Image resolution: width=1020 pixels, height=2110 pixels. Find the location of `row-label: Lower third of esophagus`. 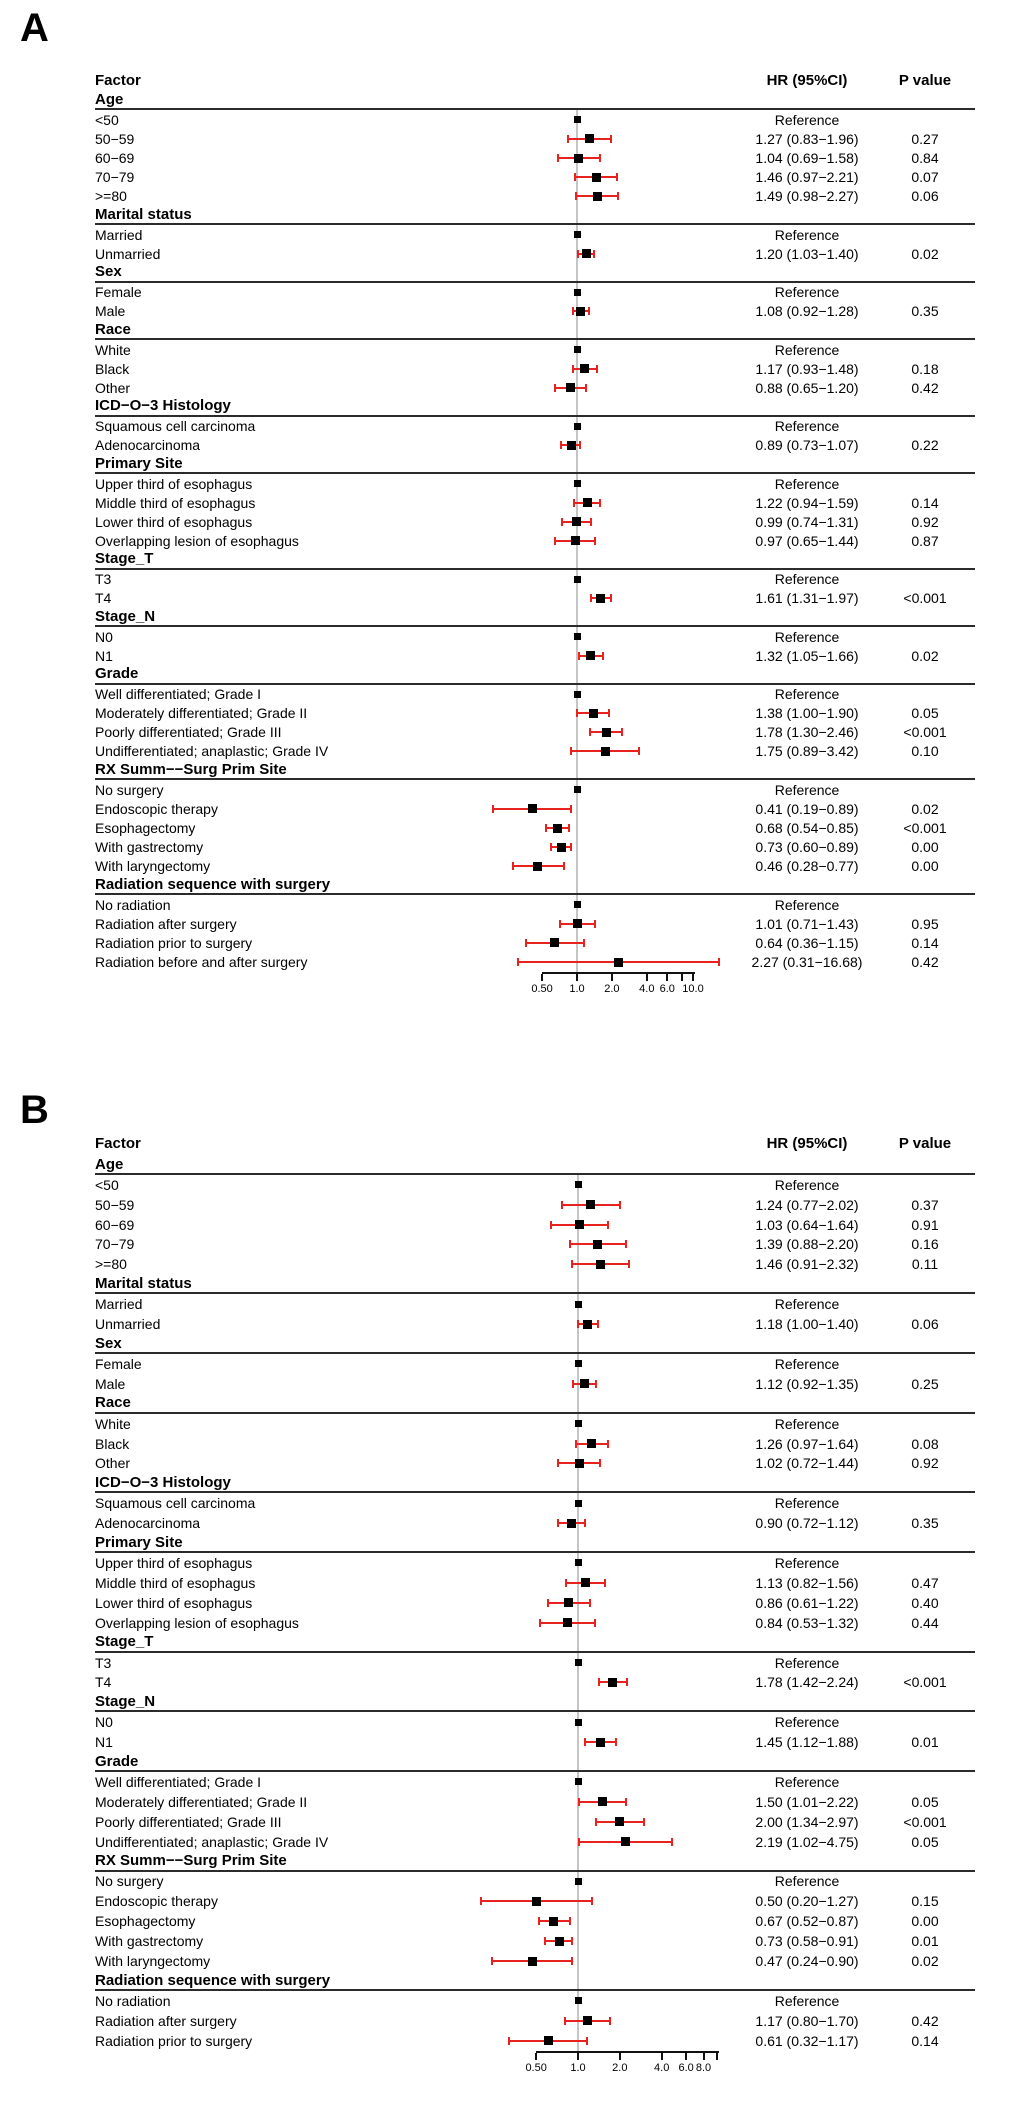

row-label: Lower third of esophagus is located at coordinates (174, 1602).